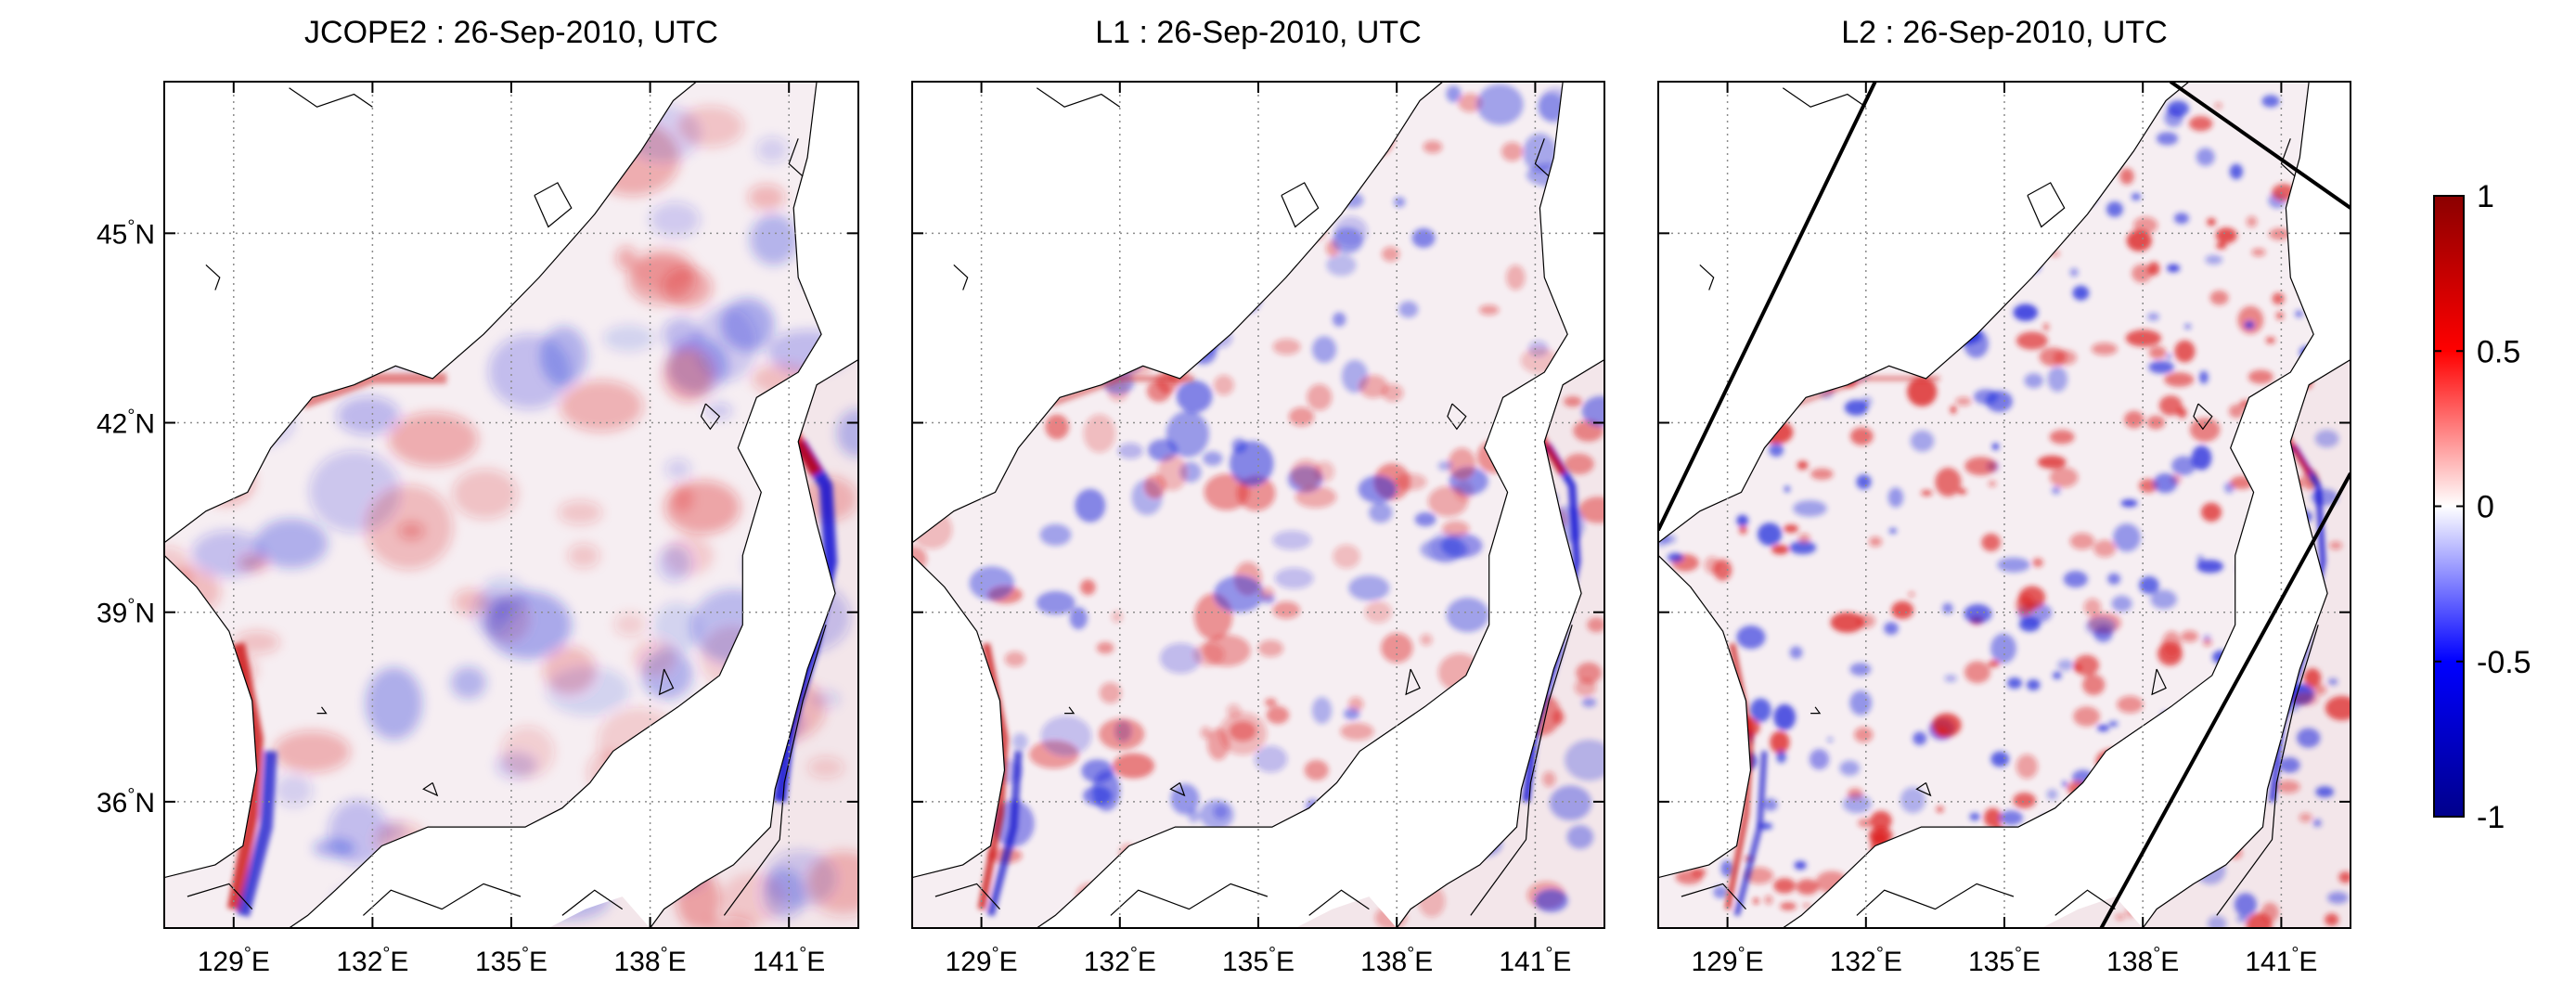  What do you see at coordinates (1500, 643) in the screenshot?
I see `pacific-area` at bounding box center [1500, 643].